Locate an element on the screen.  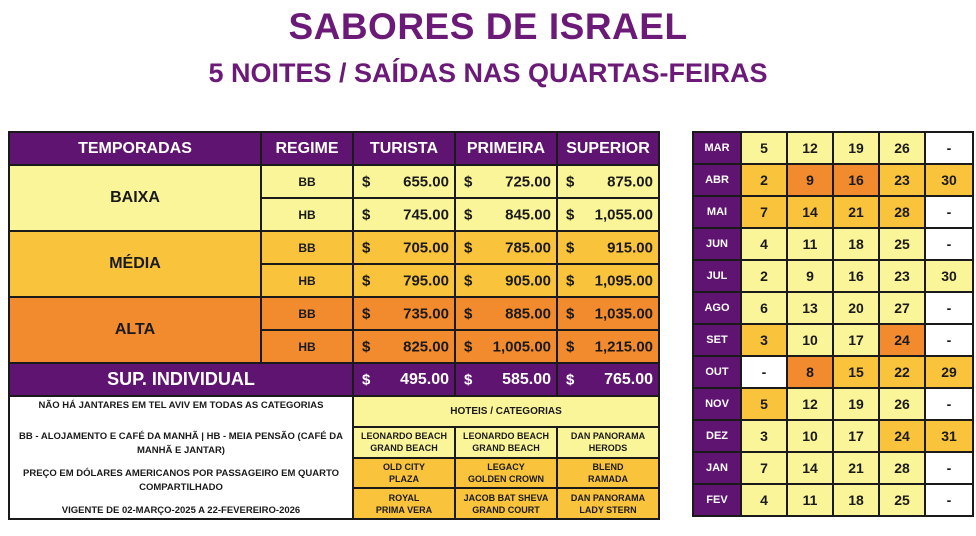
regime-cell: HB is located at coordinates (307, 280).